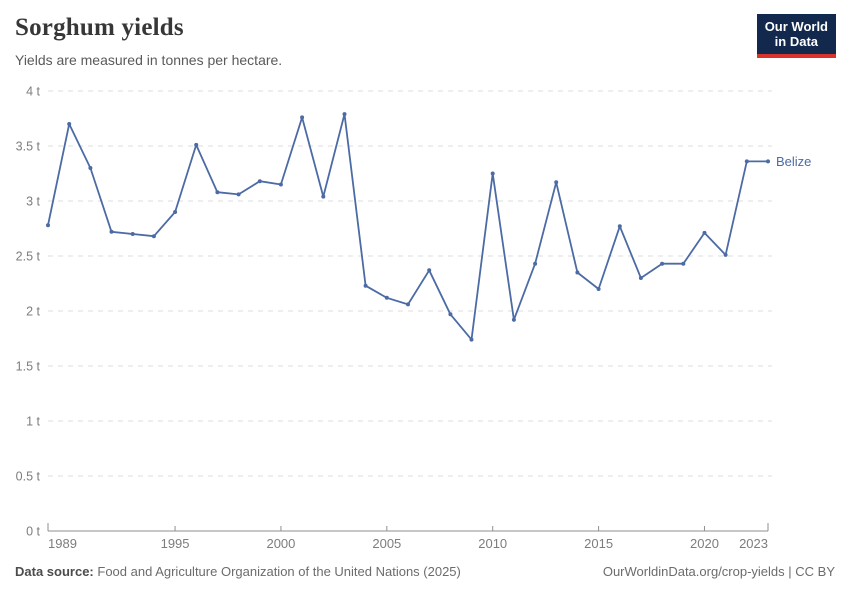 The height and width of the screenshot is (600, 850). I want to click on y-axis-tick-label: 0 t, so click(33, 532).